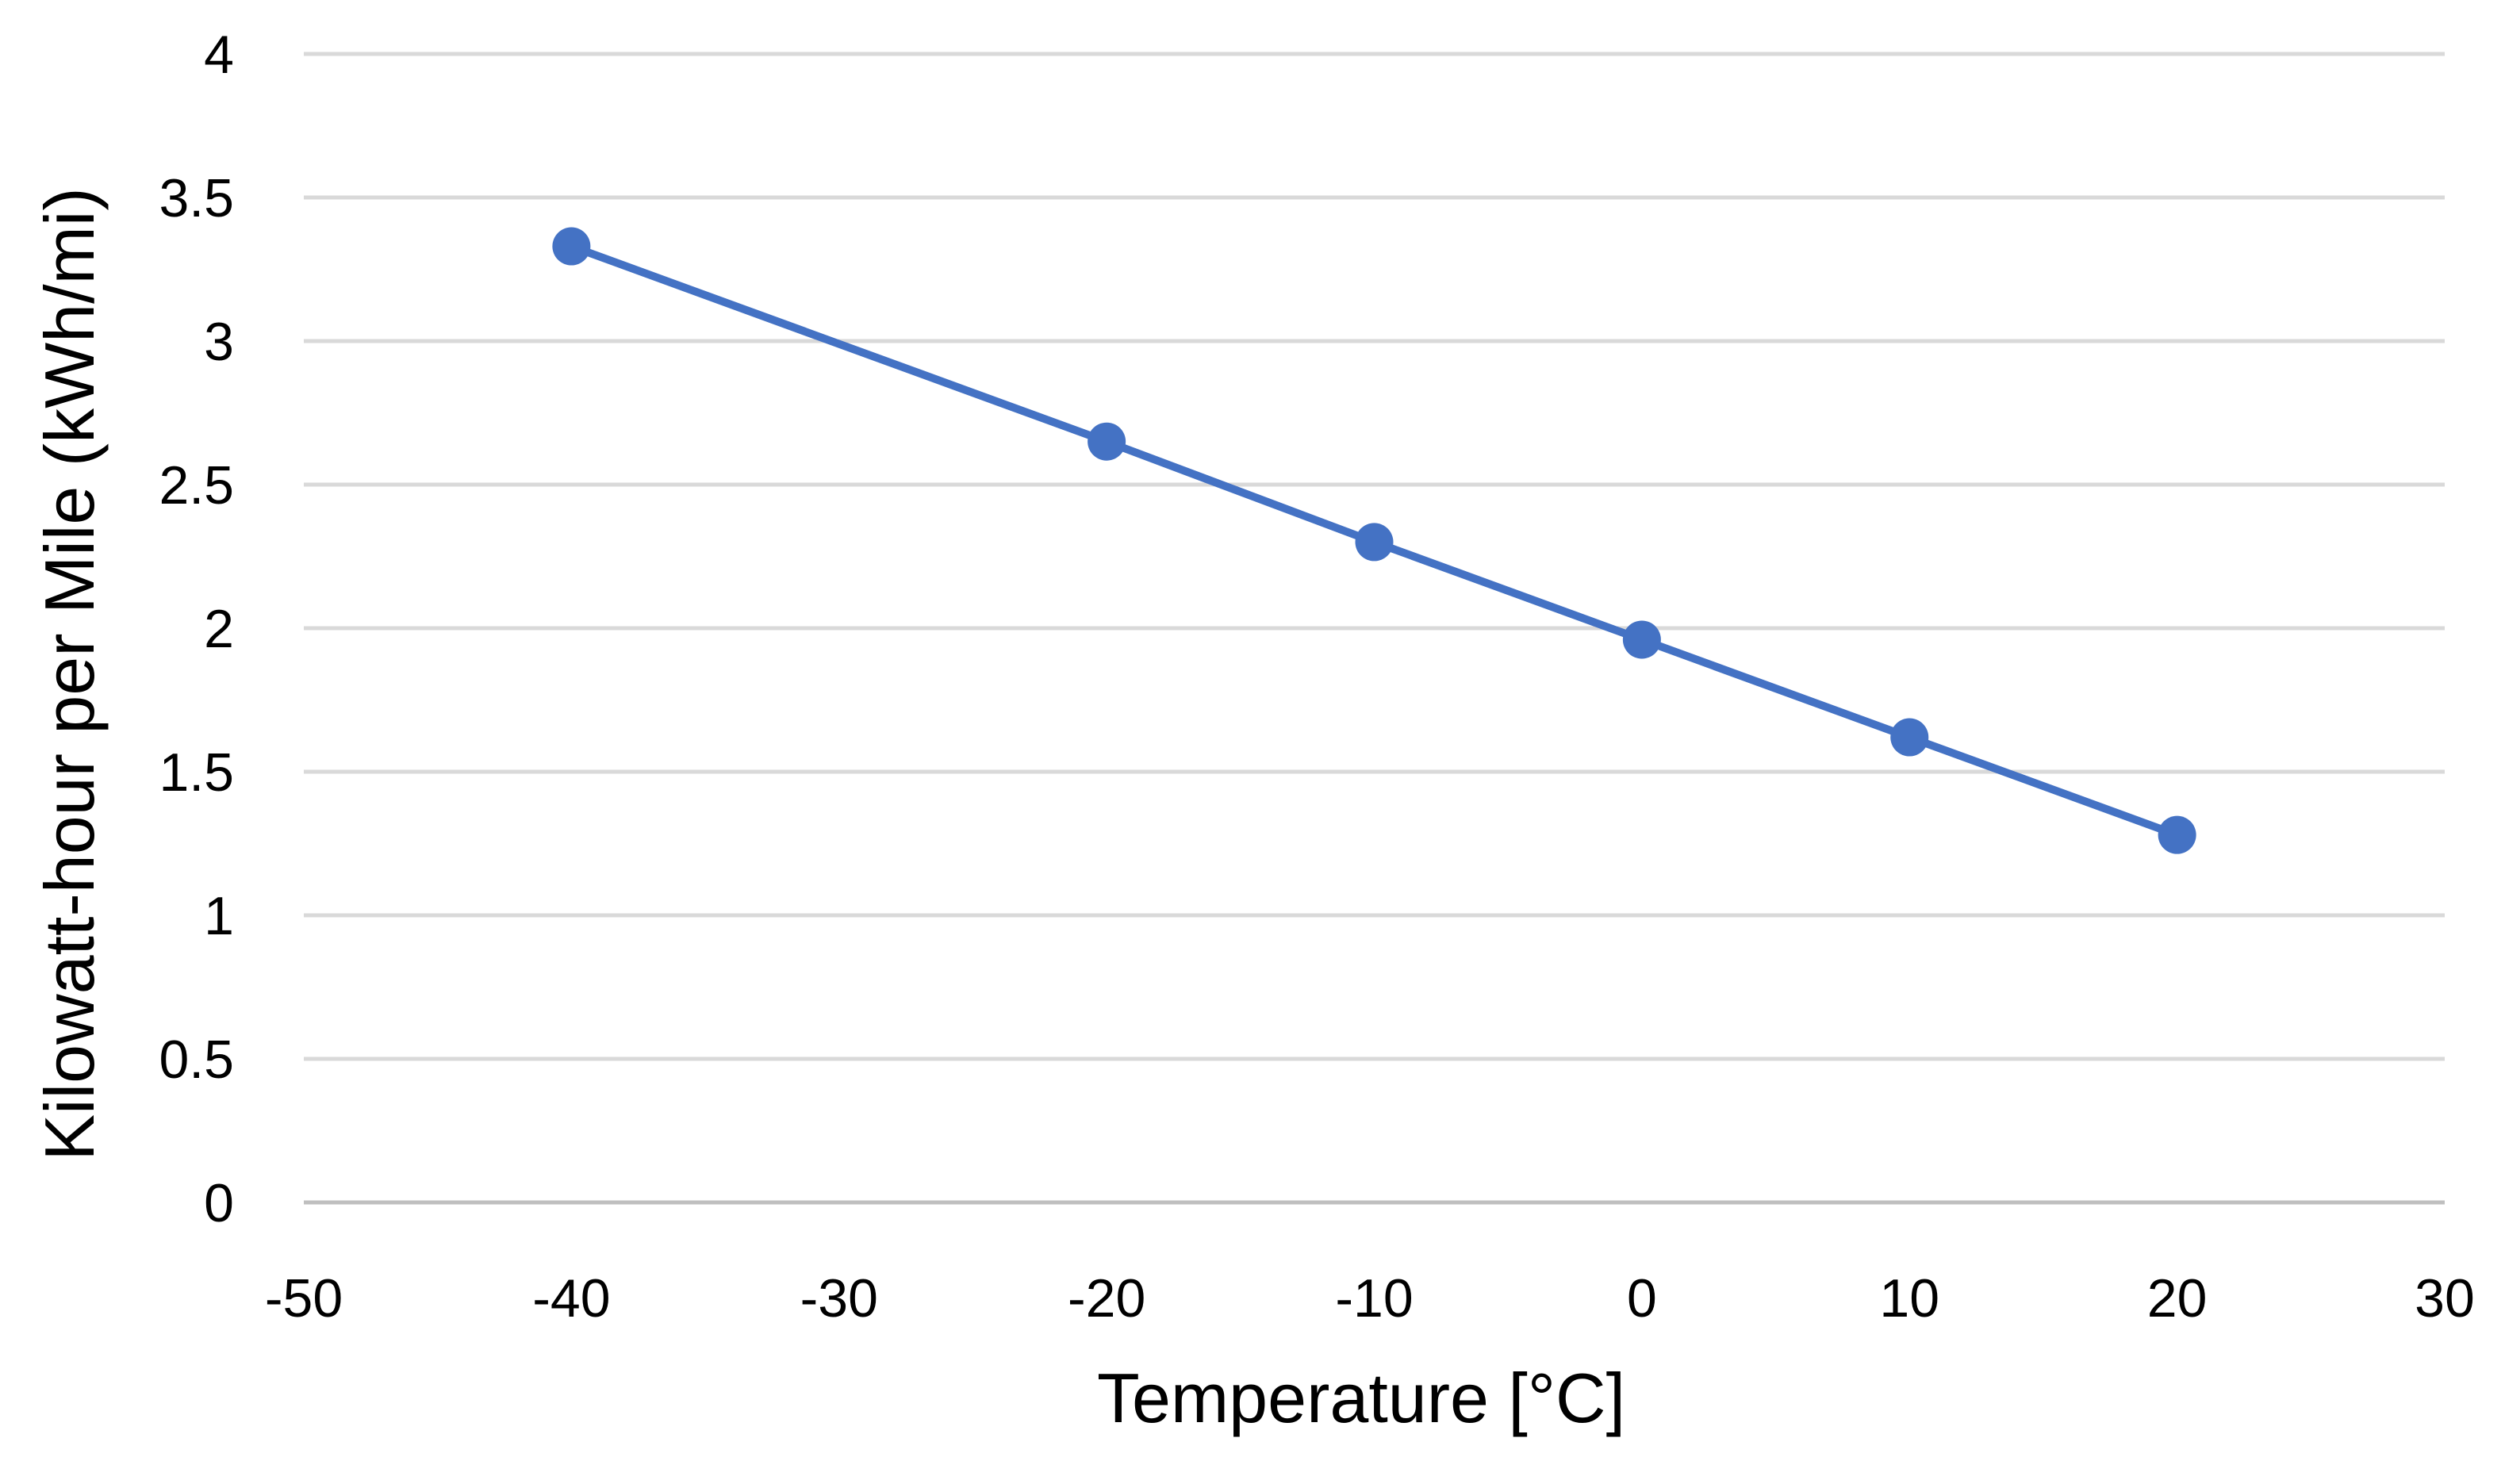 This screenshot has width=2505, height=1484. I want to click on y-tick-label: 0.5, so click(196, 1060).